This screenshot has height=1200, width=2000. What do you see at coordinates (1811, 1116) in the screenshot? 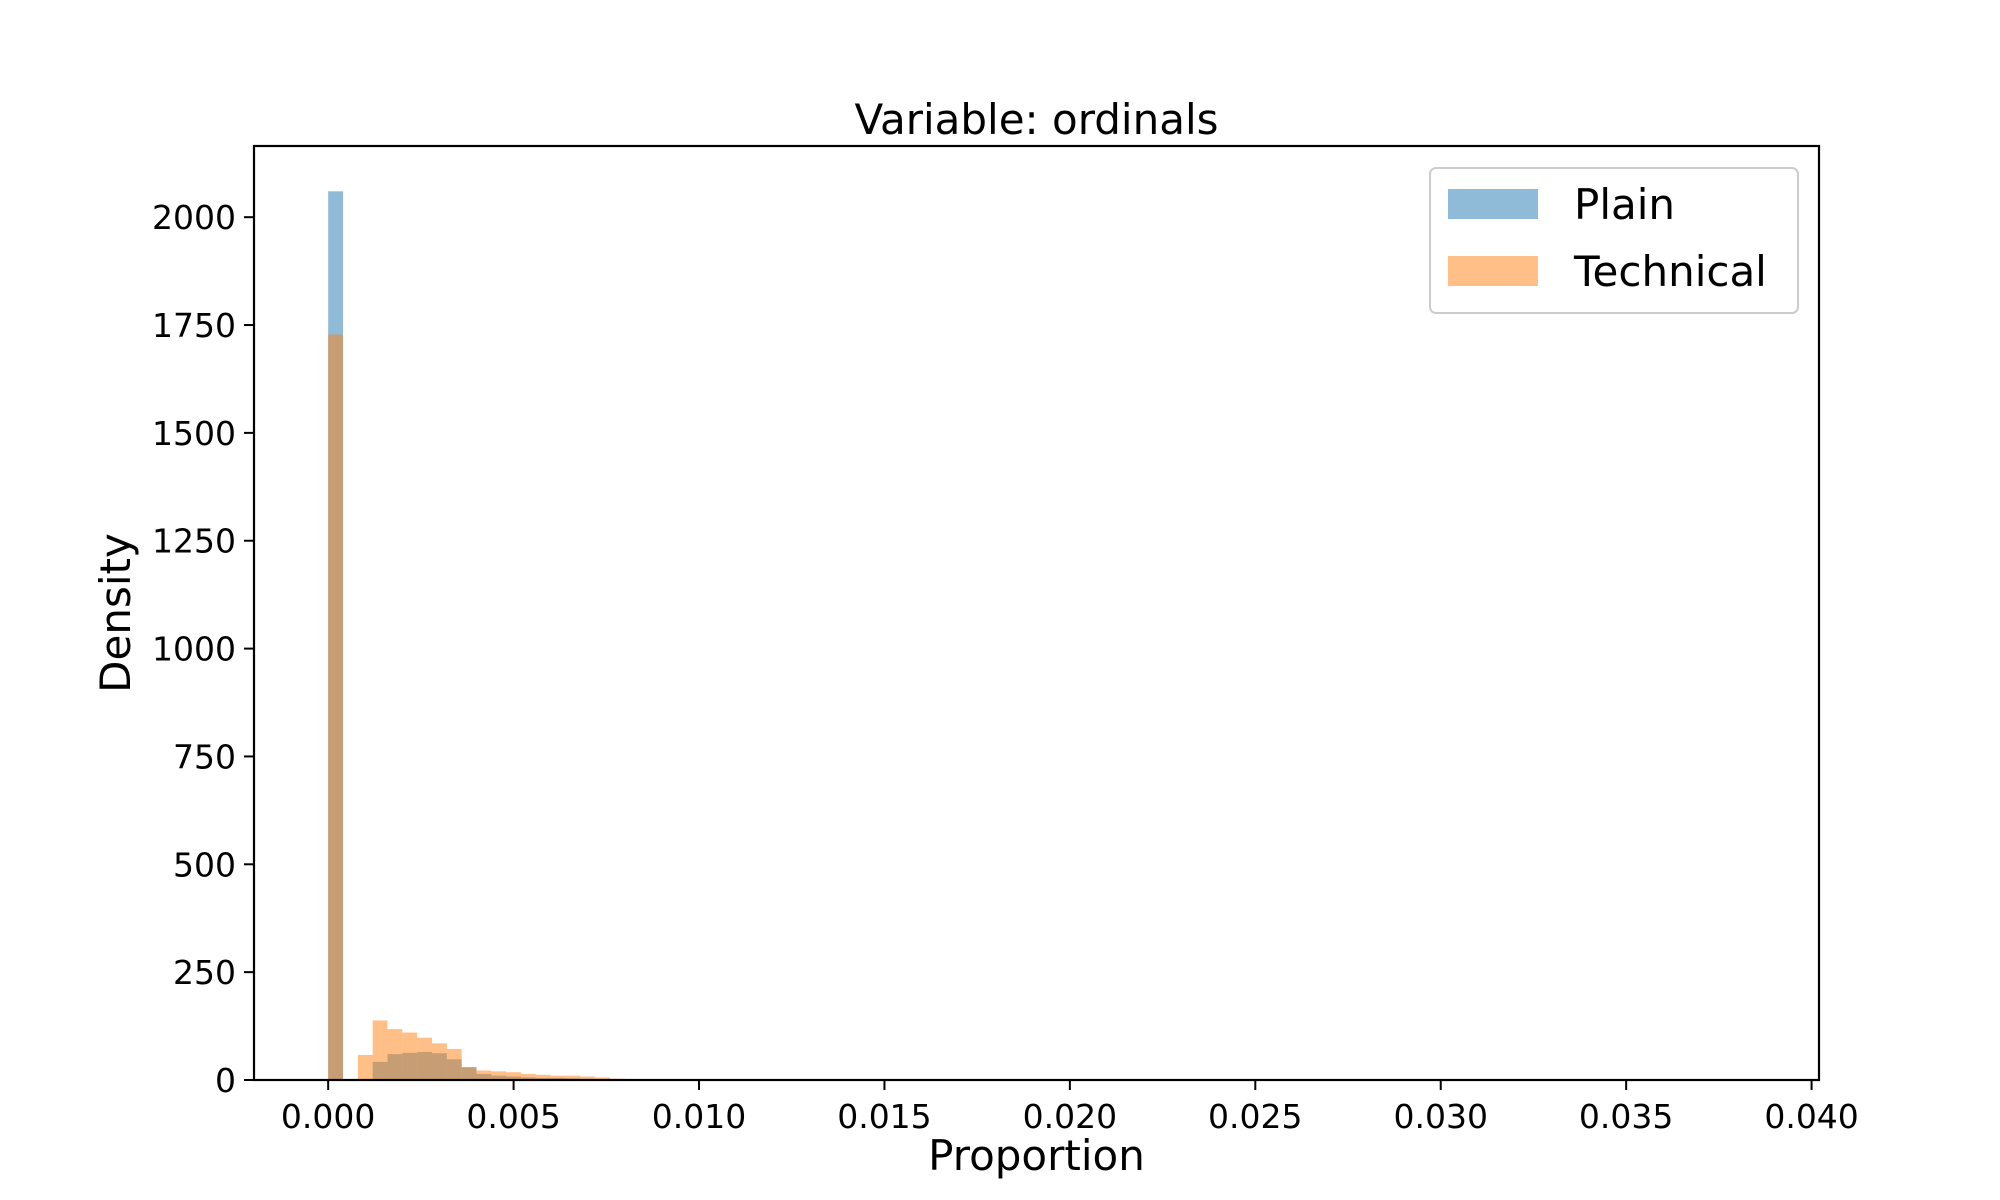
I see `x-tick-label-8: 0.040` at bounding box center [1811, 1116].